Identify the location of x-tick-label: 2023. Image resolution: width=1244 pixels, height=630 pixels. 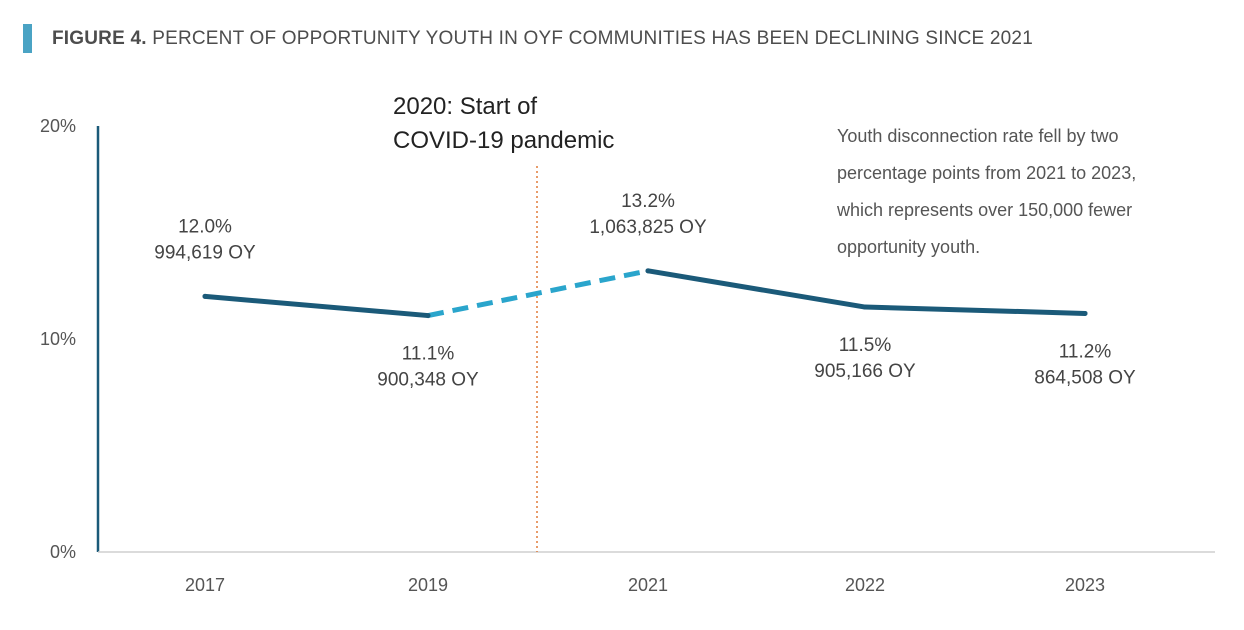
(1085, 585).